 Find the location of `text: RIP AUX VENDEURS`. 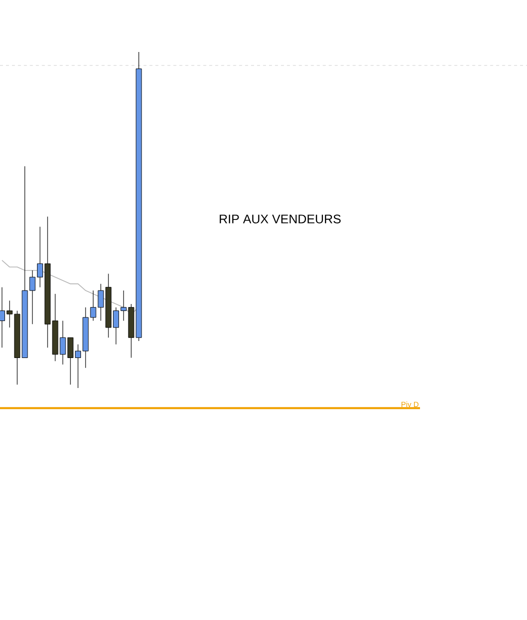

text: RIP AUX VENDEURS is located at coordinates (280, 219).